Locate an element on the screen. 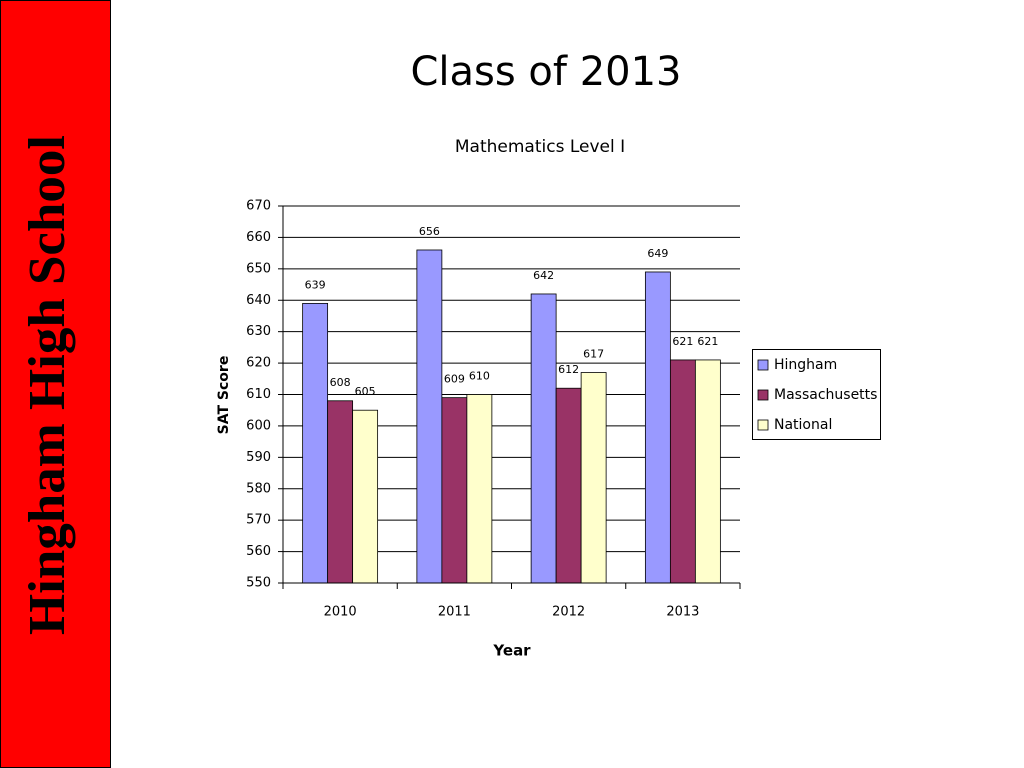  legend is located at coordinates (816, 394).